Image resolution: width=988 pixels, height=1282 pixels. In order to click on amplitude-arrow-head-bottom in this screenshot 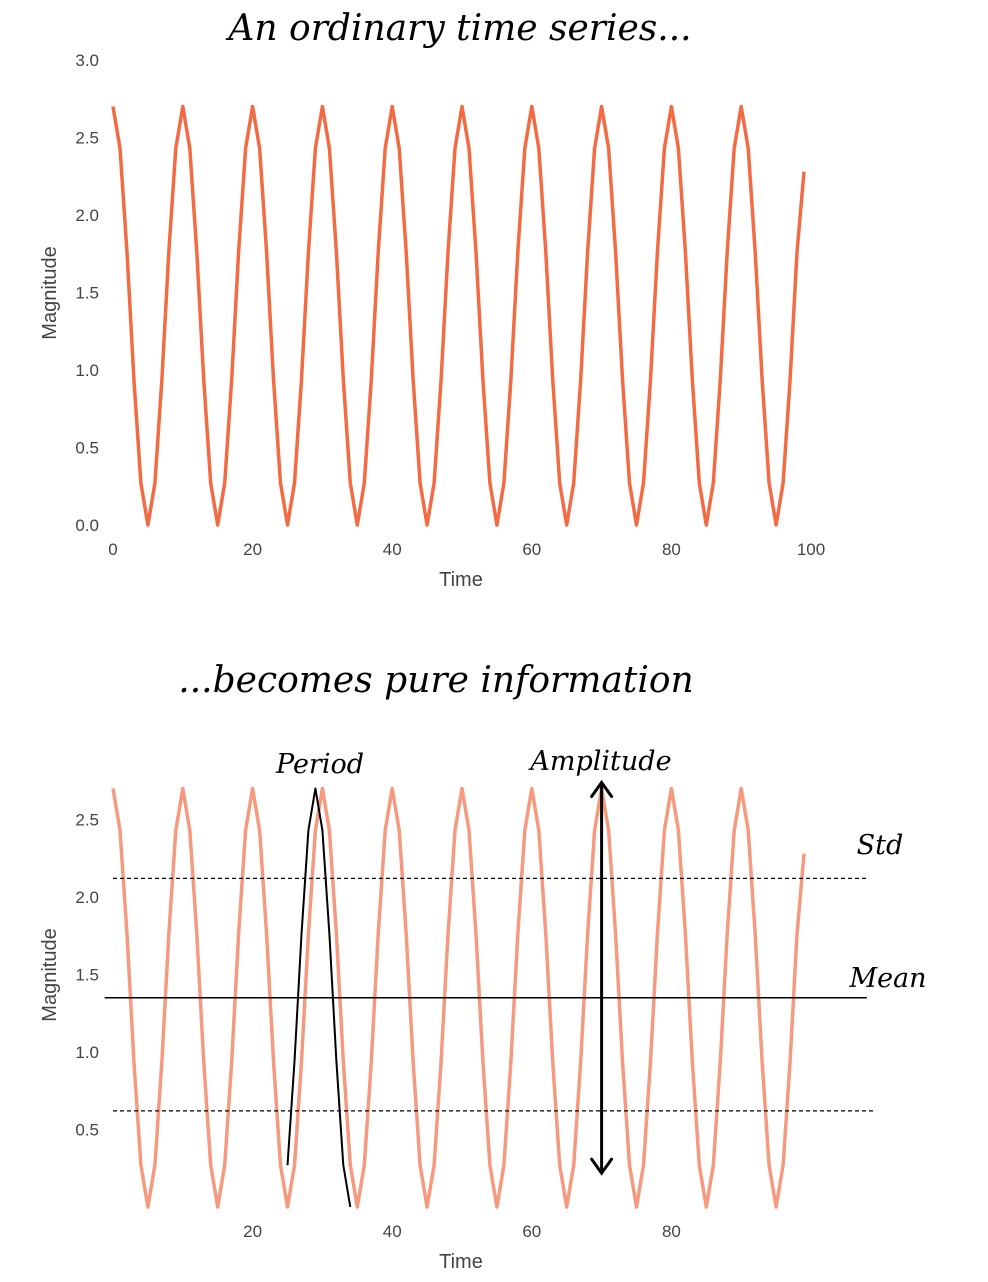, I will do `click(602, 1166)`.